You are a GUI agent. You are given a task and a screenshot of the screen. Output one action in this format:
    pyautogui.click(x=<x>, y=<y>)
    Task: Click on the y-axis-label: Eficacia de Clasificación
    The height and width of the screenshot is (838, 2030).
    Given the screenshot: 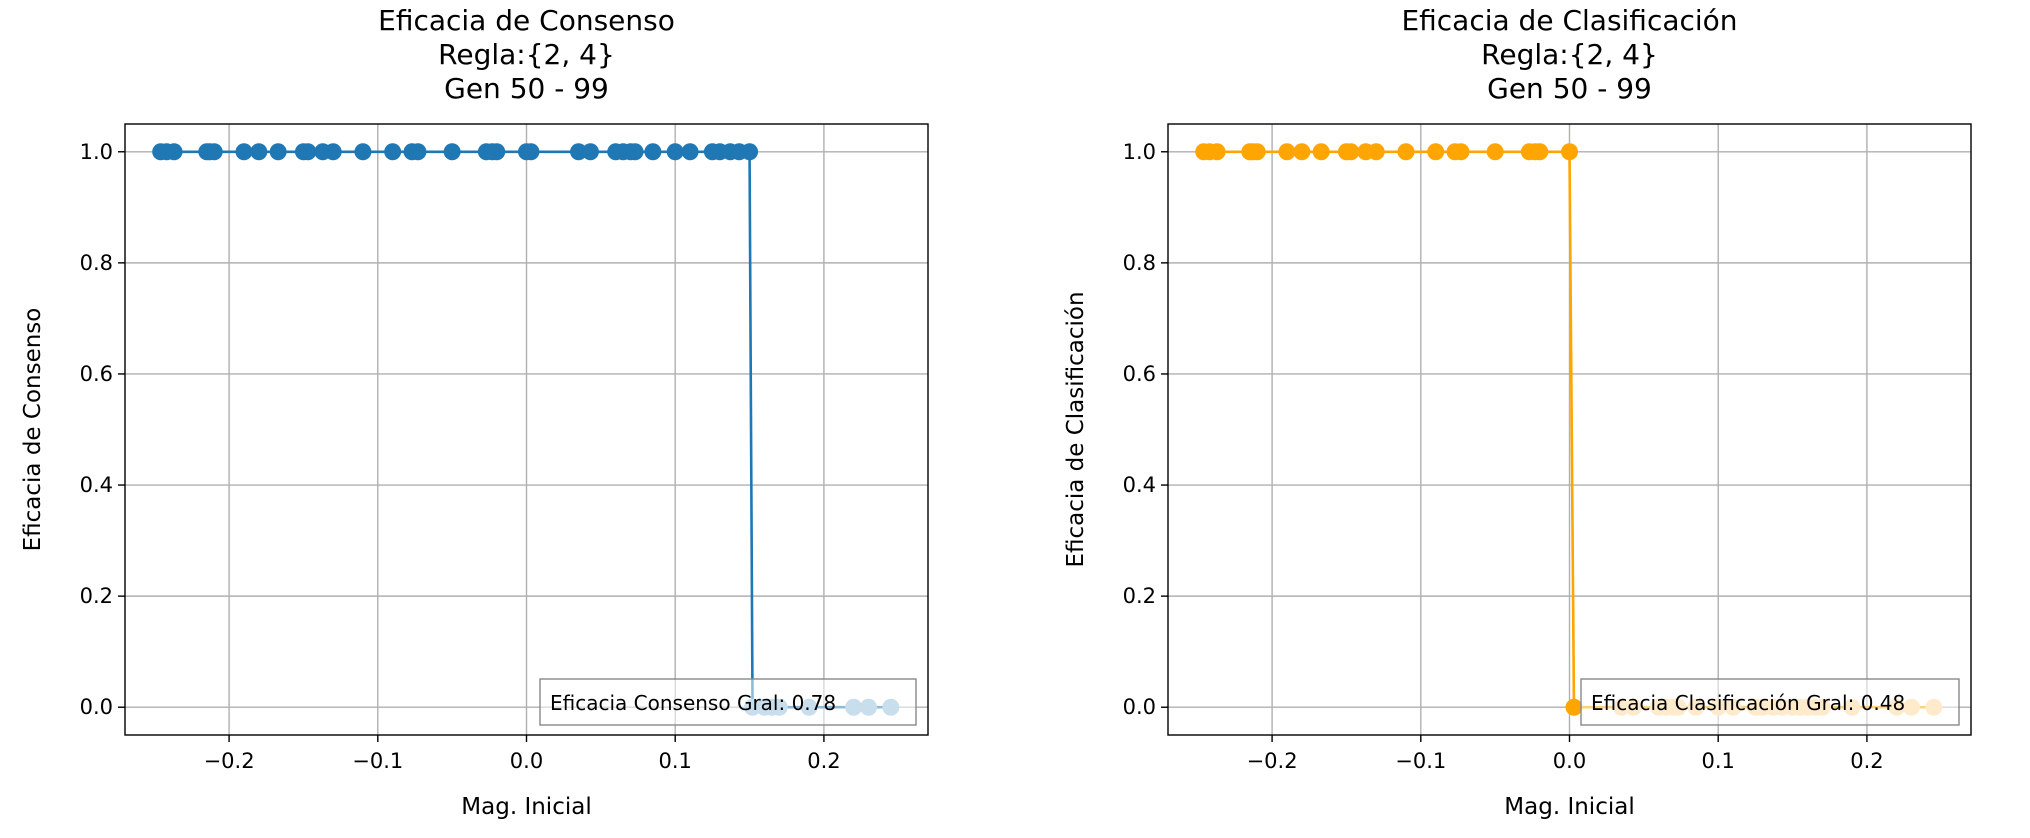 What is the action you would take?
    pyautogui.click(x=1076, y=429)
    